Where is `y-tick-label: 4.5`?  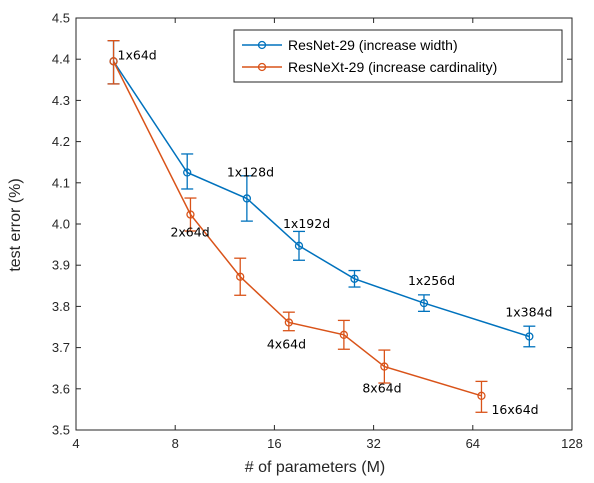
y-tick-label: 4.5 is located at coordinates (61, 18).